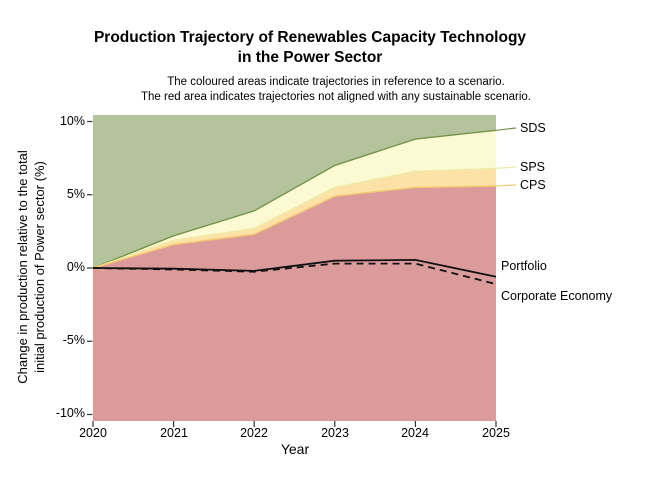 Image resolution: width=672 pixels, height=480 pixels. Describe the element at coordinates (72, 121) in the screenshot. I see `y-tick-label-10: 10%` at that location.